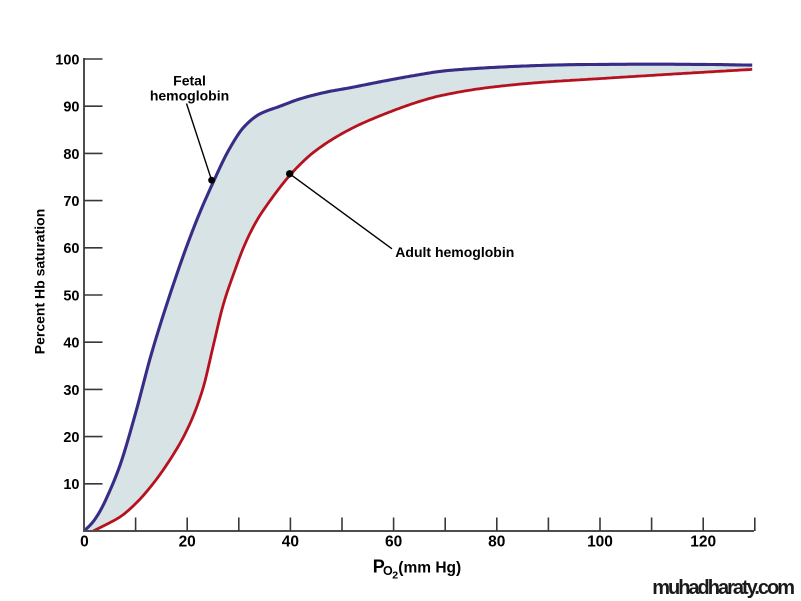 The image size is (801, 601). I want to click on svg-text: 30, so click(71, 391).